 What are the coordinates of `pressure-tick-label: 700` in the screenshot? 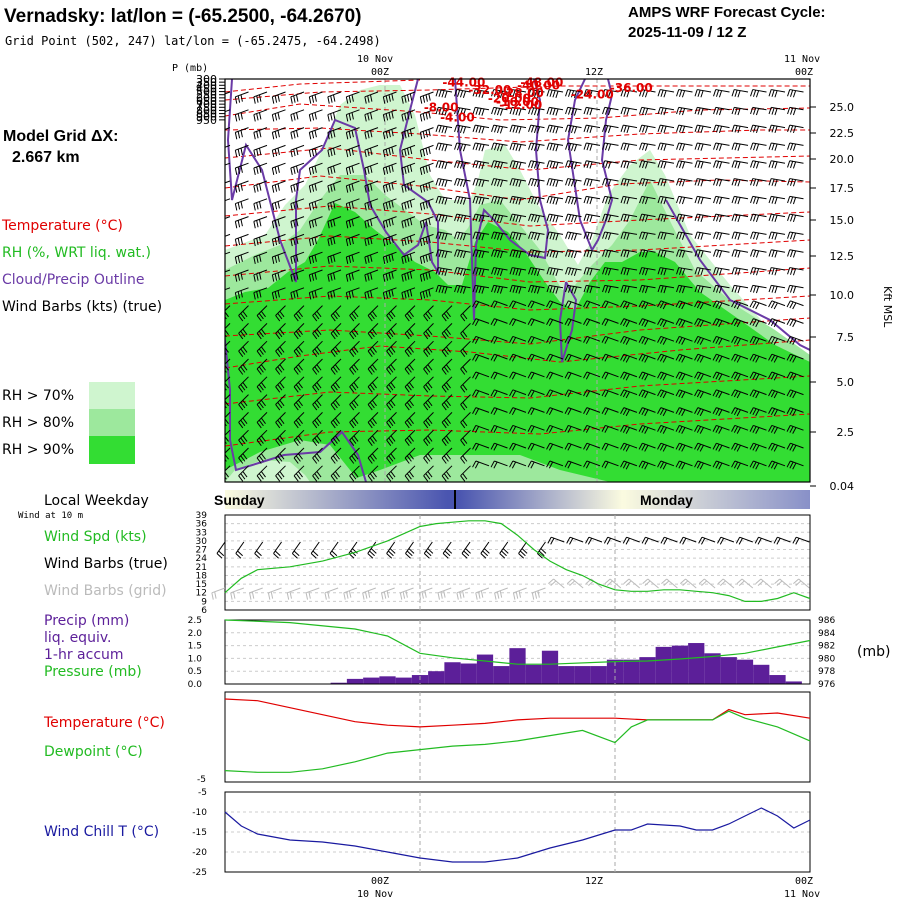 It's located at (206, 104).